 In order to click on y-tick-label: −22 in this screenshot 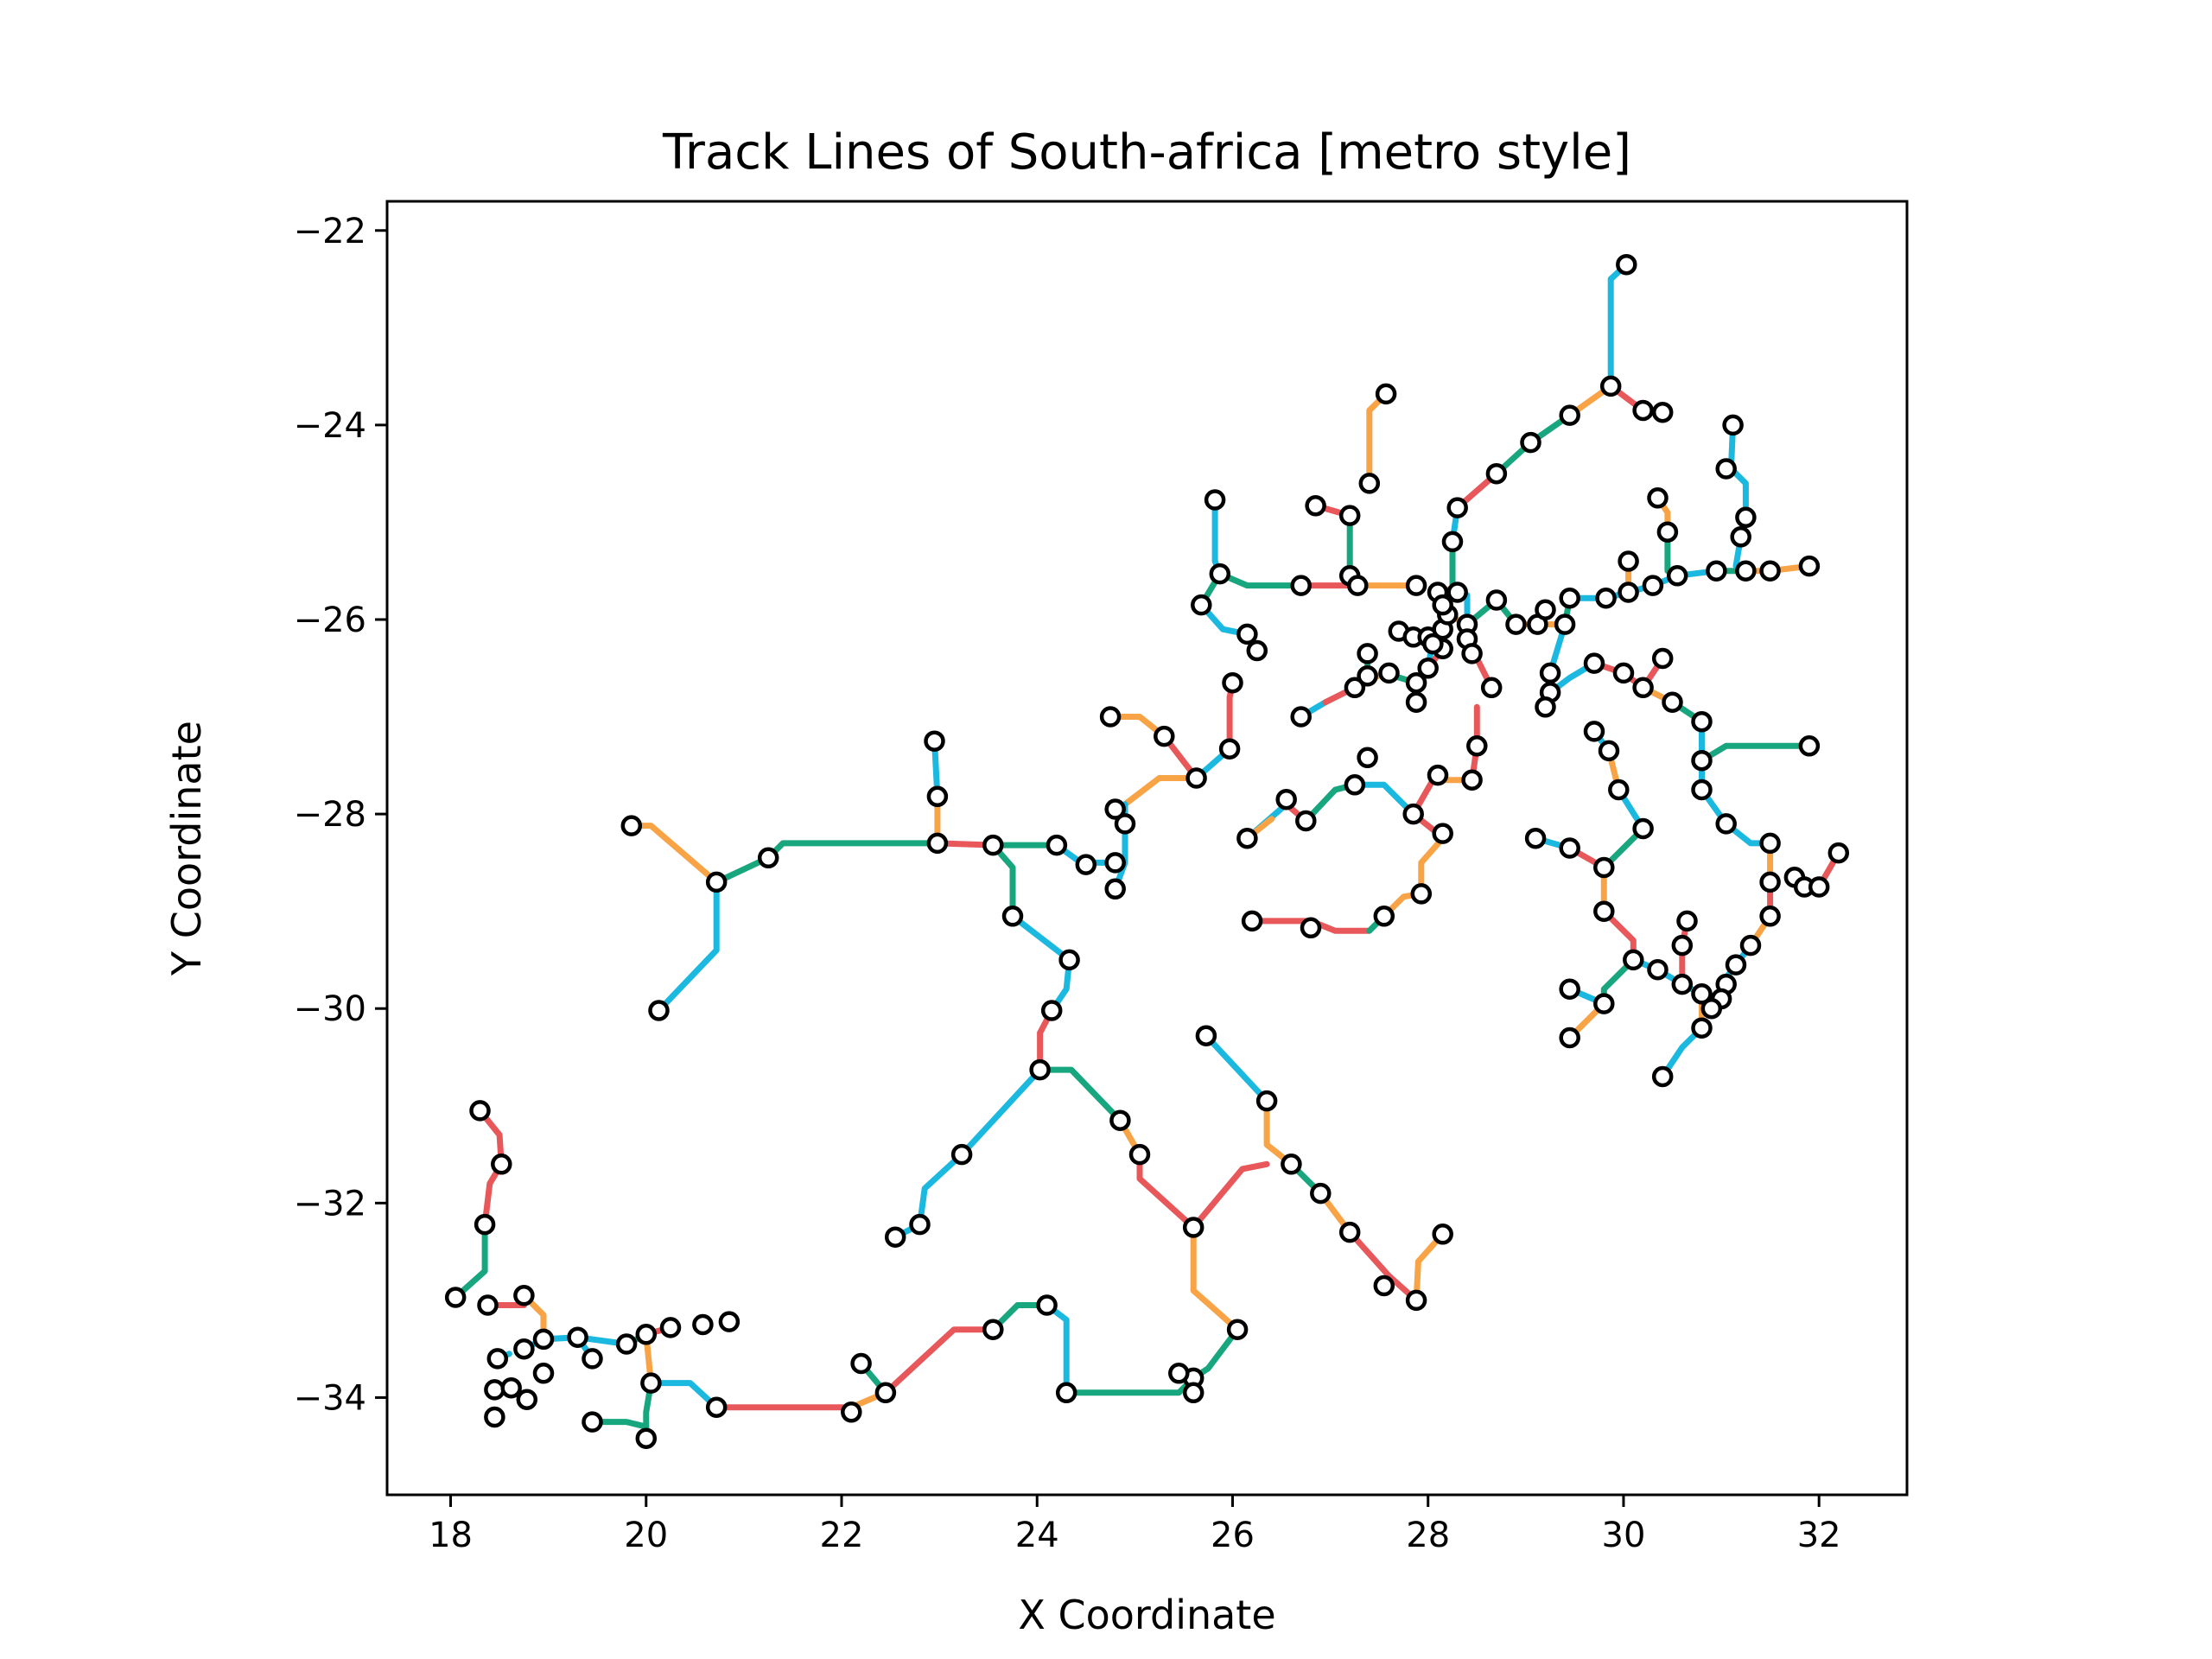, I will do `click(330, 232)`.